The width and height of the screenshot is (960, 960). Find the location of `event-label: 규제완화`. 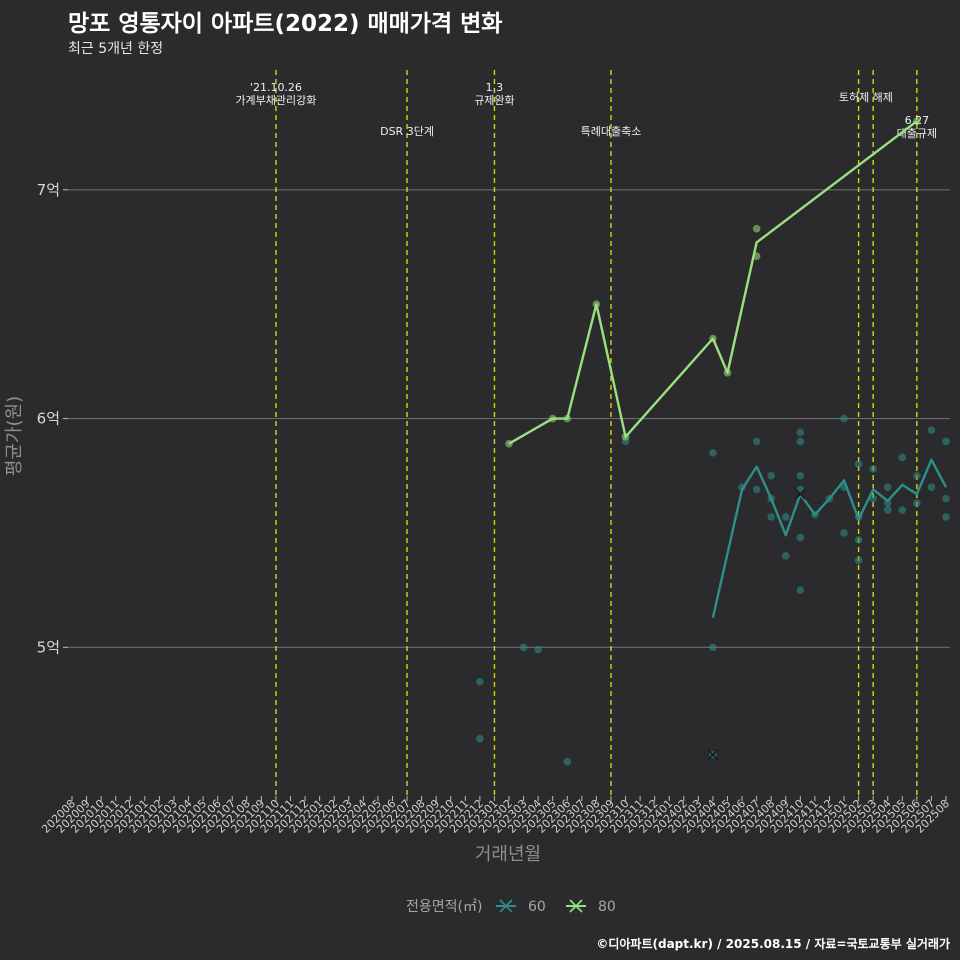

event-label: 규제완화 is located at coordinates (494, 100).